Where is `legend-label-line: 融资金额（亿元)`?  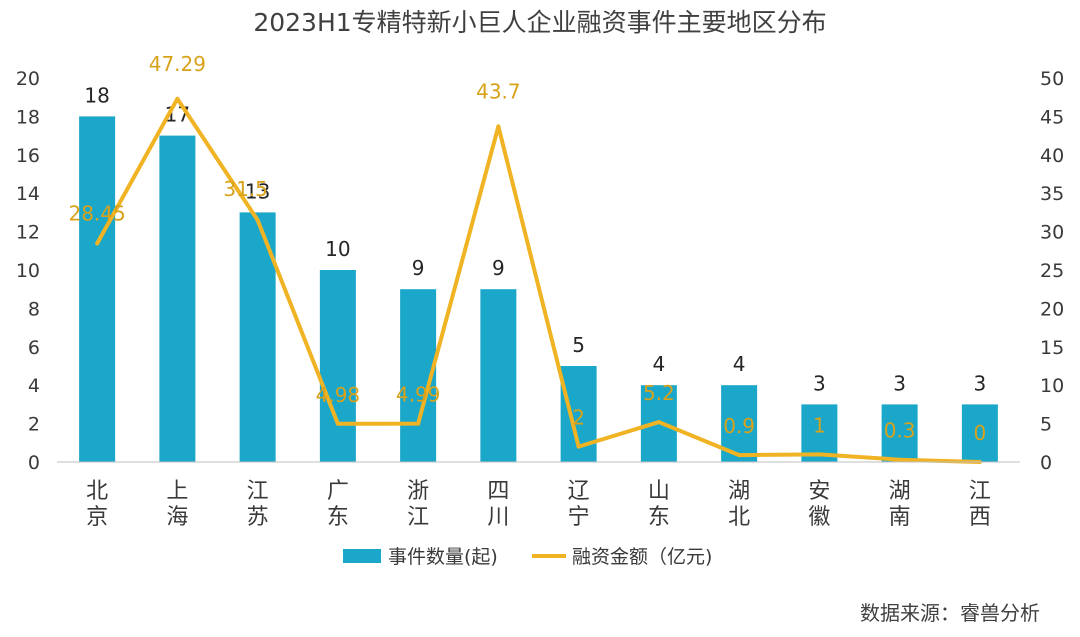 legend-label-line: 融资金额（亿元) is located at coordinates (642, 557).